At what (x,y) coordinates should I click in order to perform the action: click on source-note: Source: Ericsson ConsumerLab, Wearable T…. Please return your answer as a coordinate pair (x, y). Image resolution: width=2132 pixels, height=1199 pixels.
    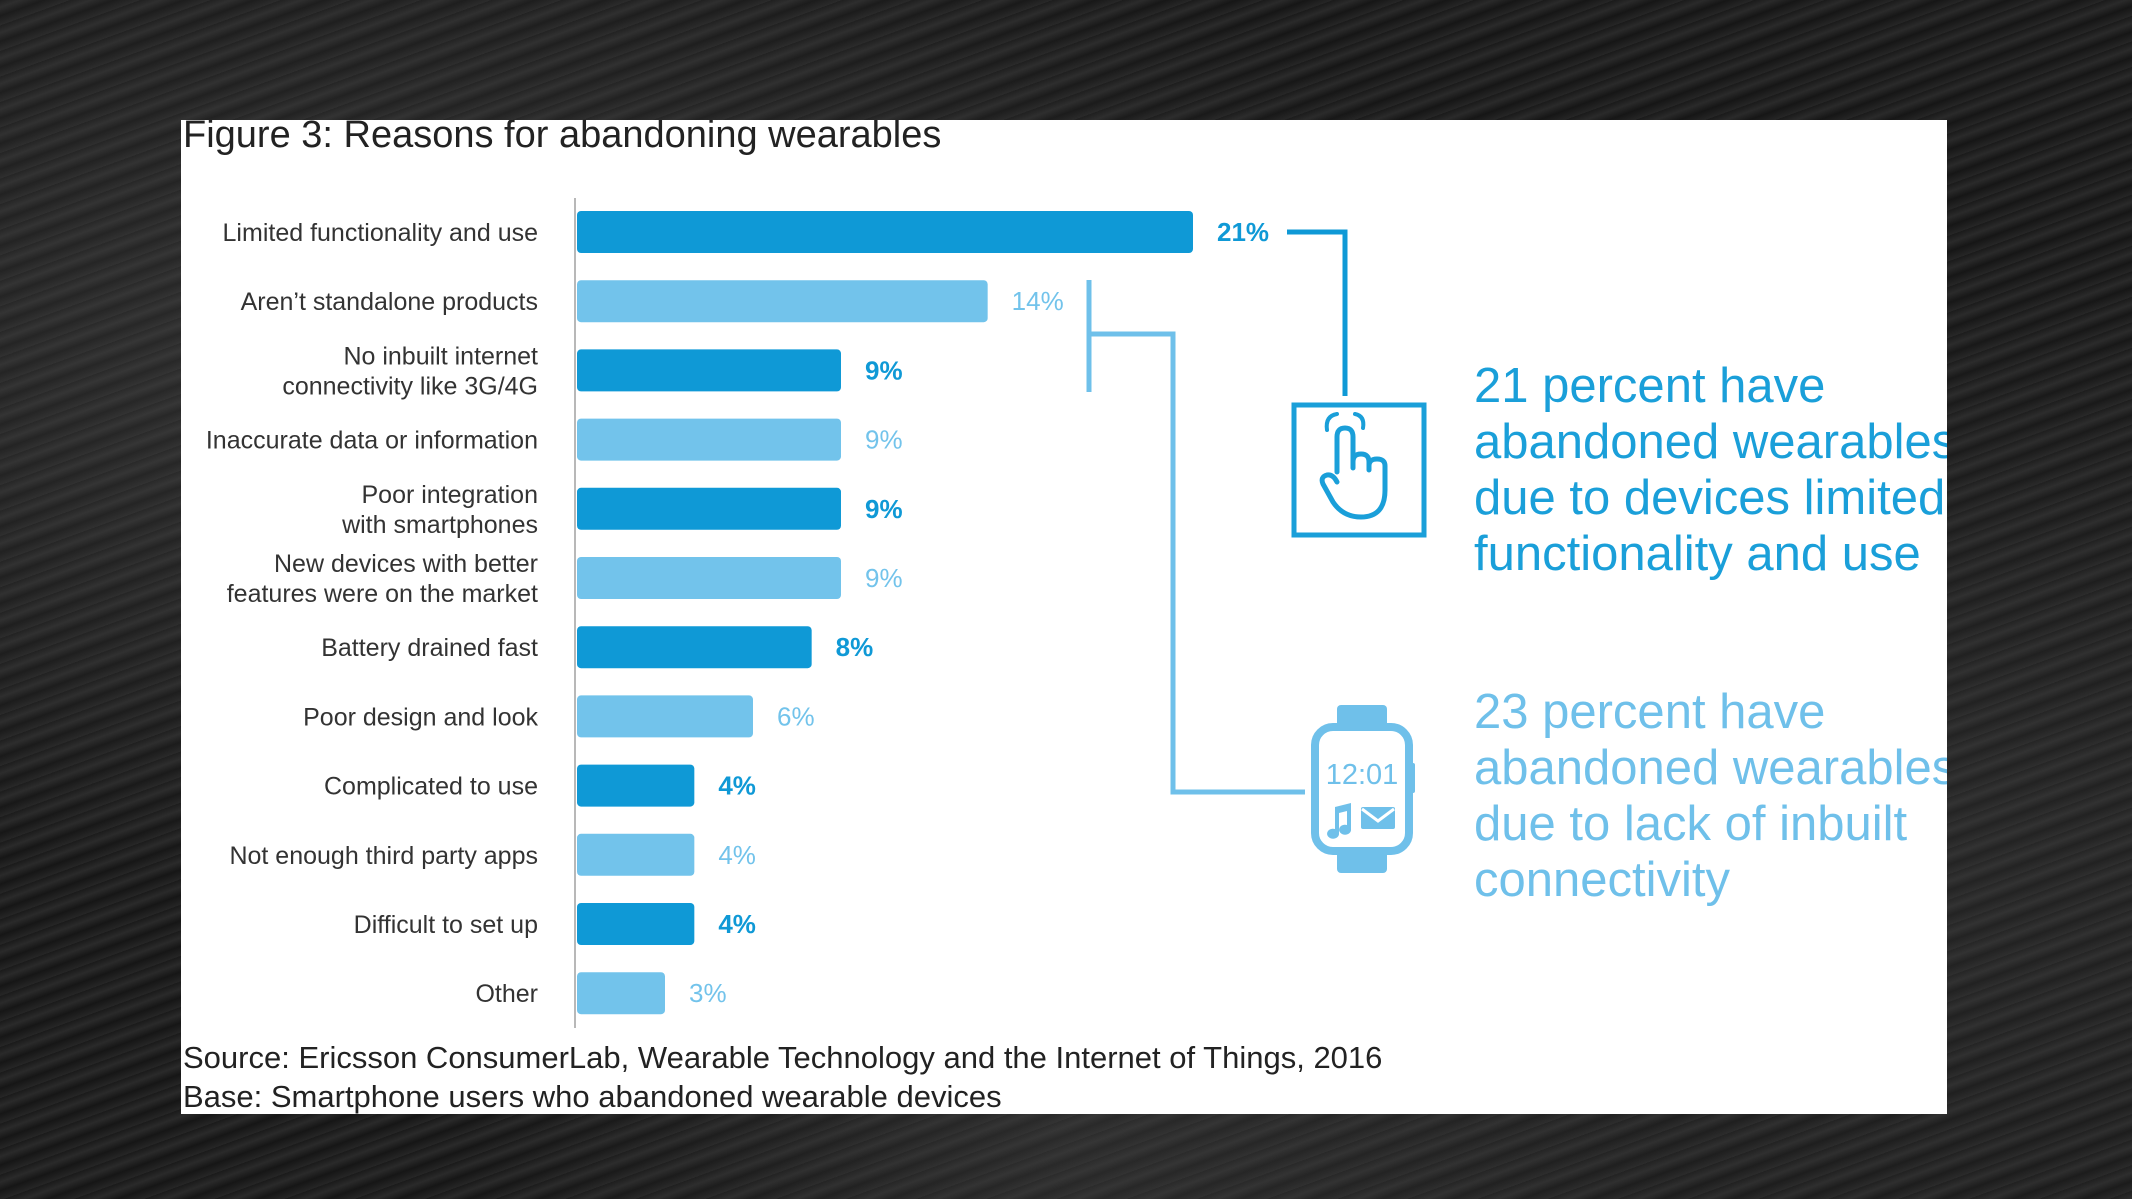
    Looking at the image, I should click on (783, 1057).